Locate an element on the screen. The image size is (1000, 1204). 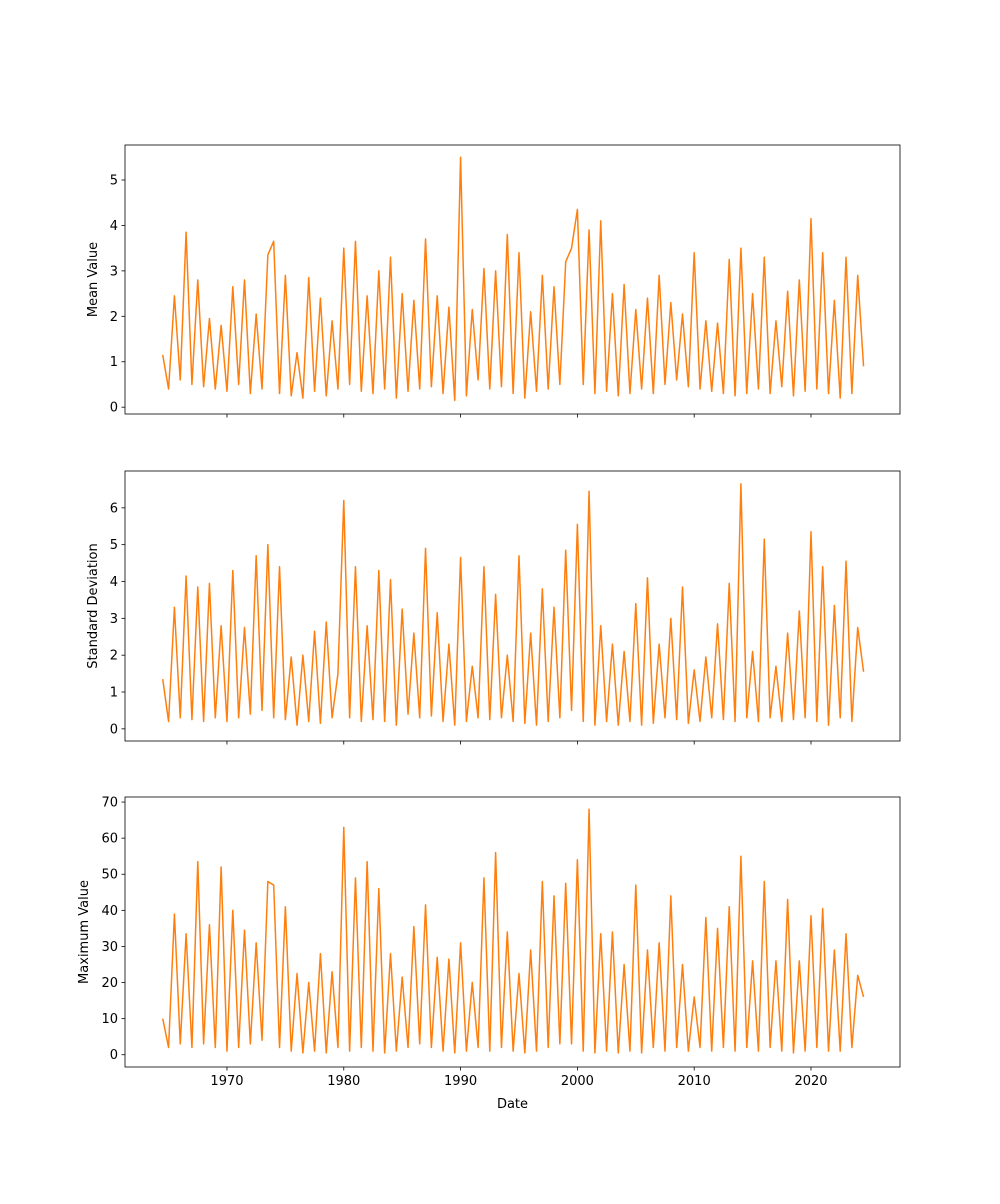
x-tick-label: 1970 is located at coordinates (226, 1081).